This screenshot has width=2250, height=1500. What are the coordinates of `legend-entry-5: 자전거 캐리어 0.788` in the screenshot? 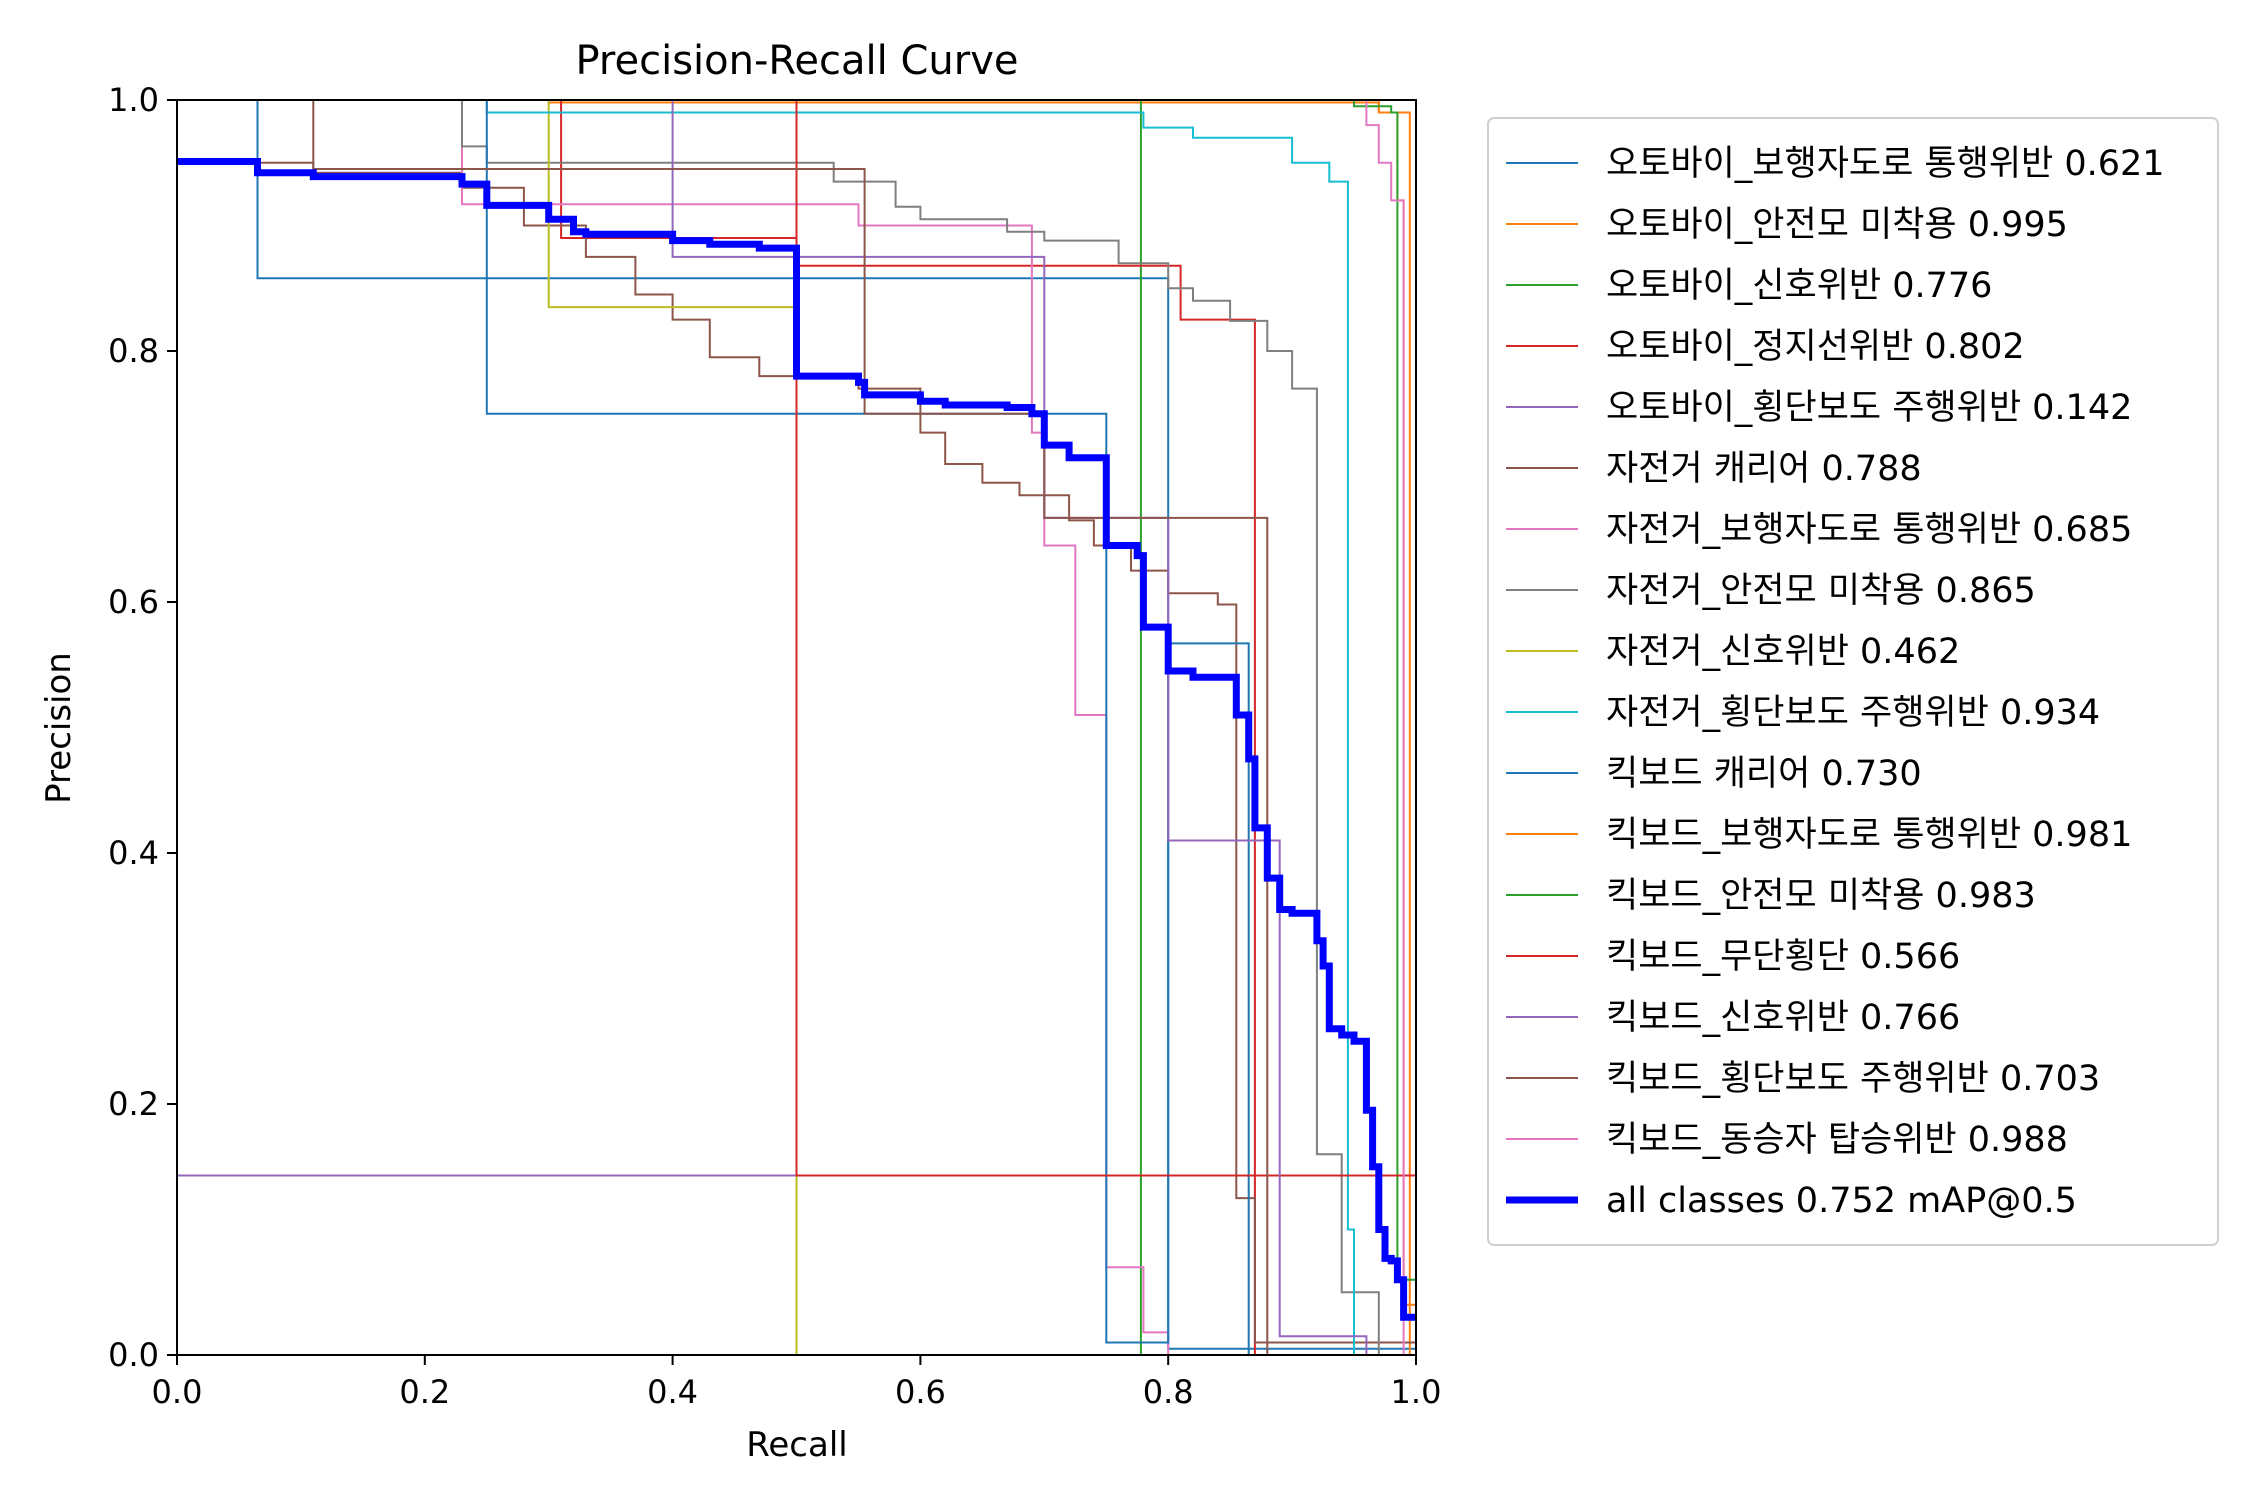 It's located at (1764, 469).